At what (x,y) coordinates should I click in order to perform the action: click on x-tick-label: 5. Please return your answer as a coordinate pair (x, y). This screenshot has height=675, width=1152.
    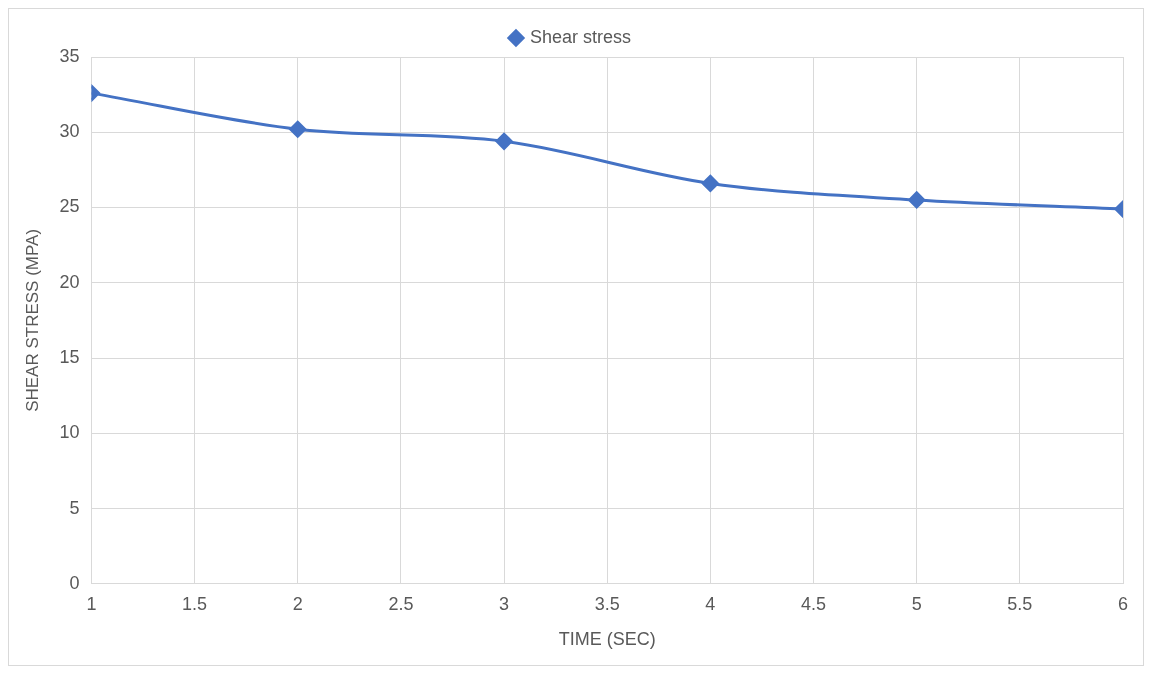
    Looking at the image, I should click on (916, 603).